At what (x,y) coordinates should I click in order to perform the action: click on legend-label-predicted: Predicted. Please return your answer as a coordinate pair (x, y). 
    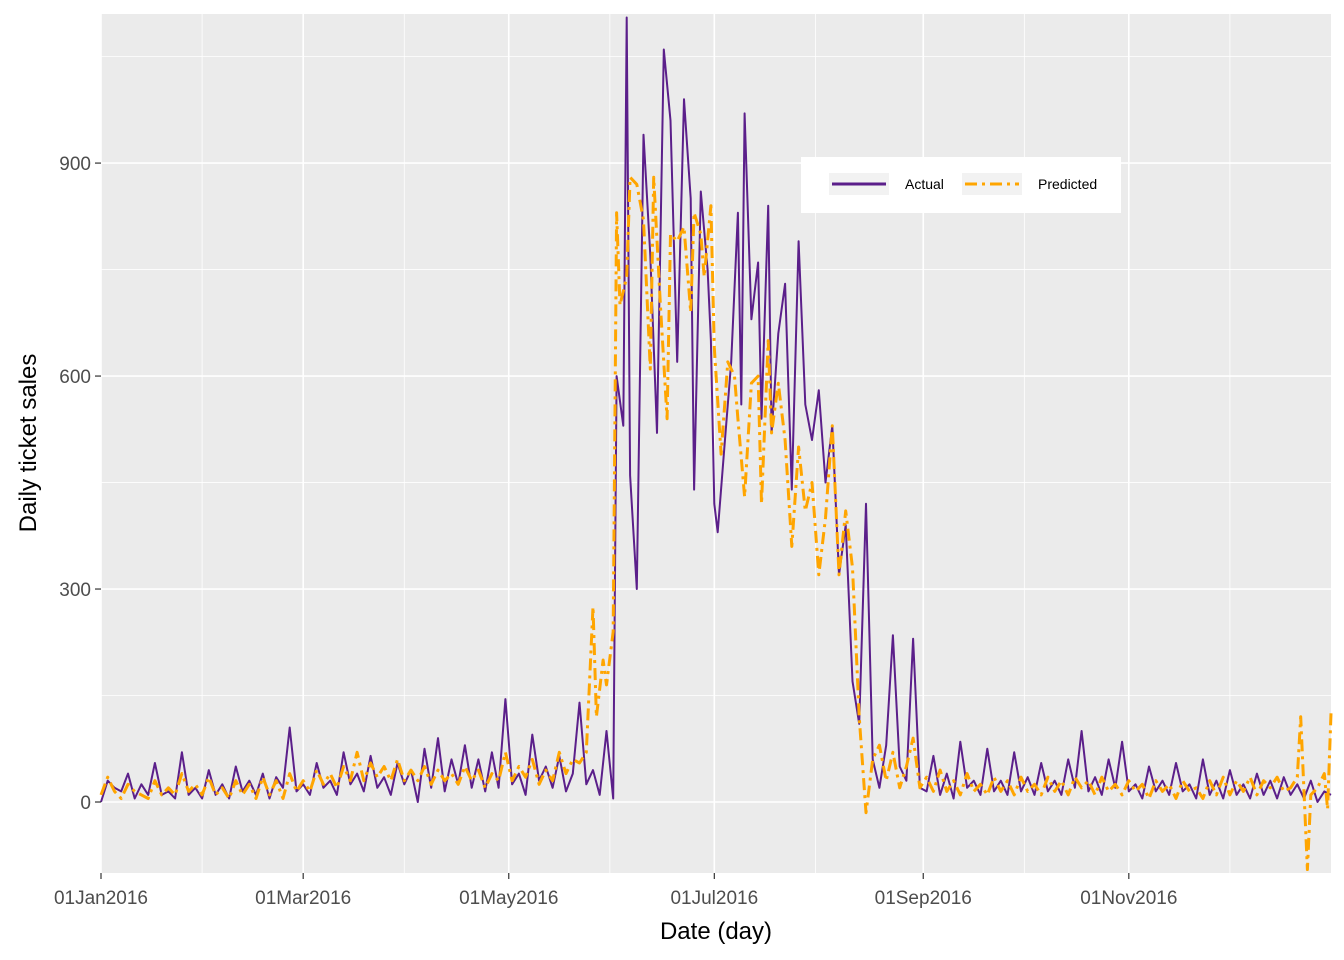
    Looking at the image, I should click on (1067, 184).